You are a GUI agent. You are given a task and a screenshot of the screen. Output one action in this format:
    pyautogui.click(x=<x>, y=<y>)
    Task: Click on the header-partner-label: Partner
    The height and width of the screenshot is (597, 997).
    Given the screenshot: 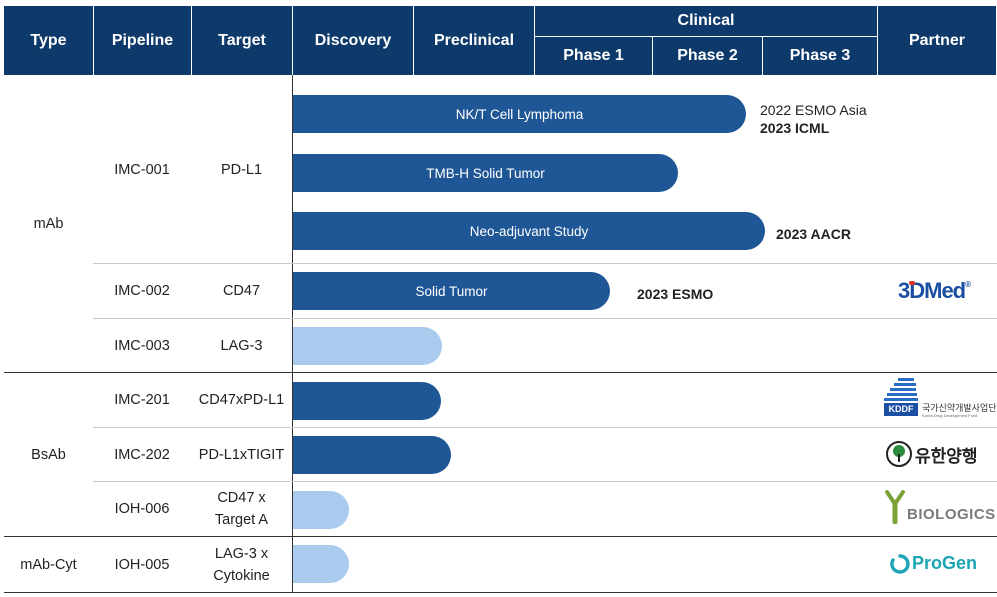 What is the action you would take?
    pyautogui.click(x=937, y=40)
    